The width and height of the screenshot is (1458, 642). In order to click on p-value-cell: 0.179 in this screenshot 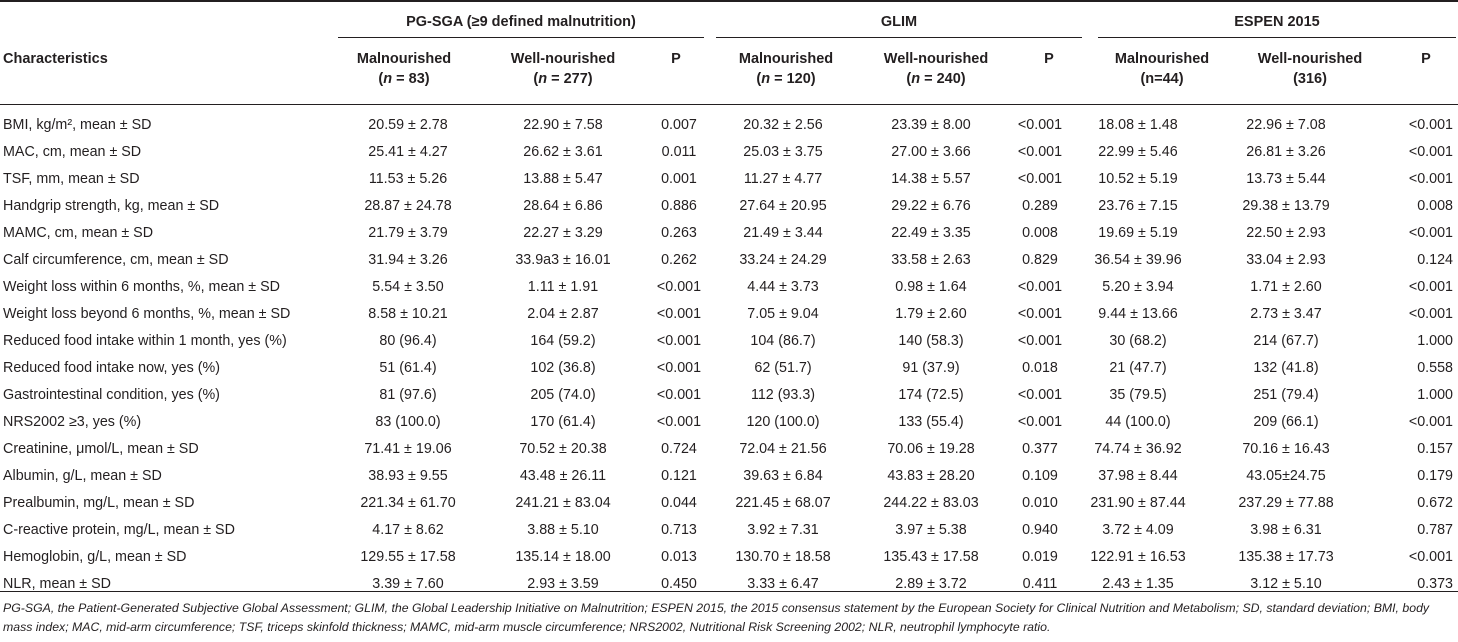, I will do `click(1435, 475)`.